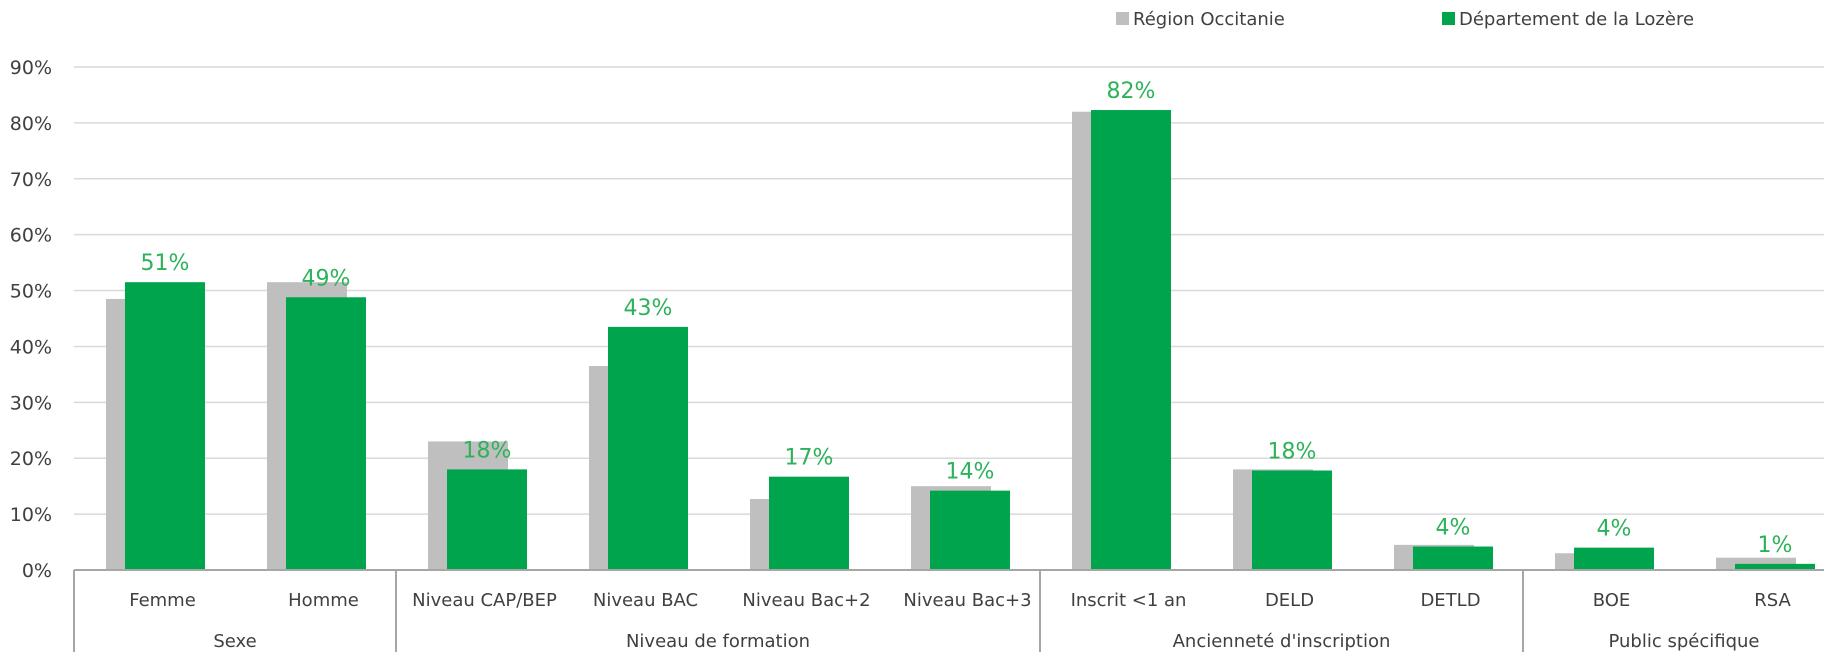 The height and width of the screenshot is (652, 1824). Describe the element at coordinates (31, 319) in the screenshot. I see `y-axis-ticks: 0% 10% 20% 30% 40% 50% 60% 70% 80% 90%` at that location.